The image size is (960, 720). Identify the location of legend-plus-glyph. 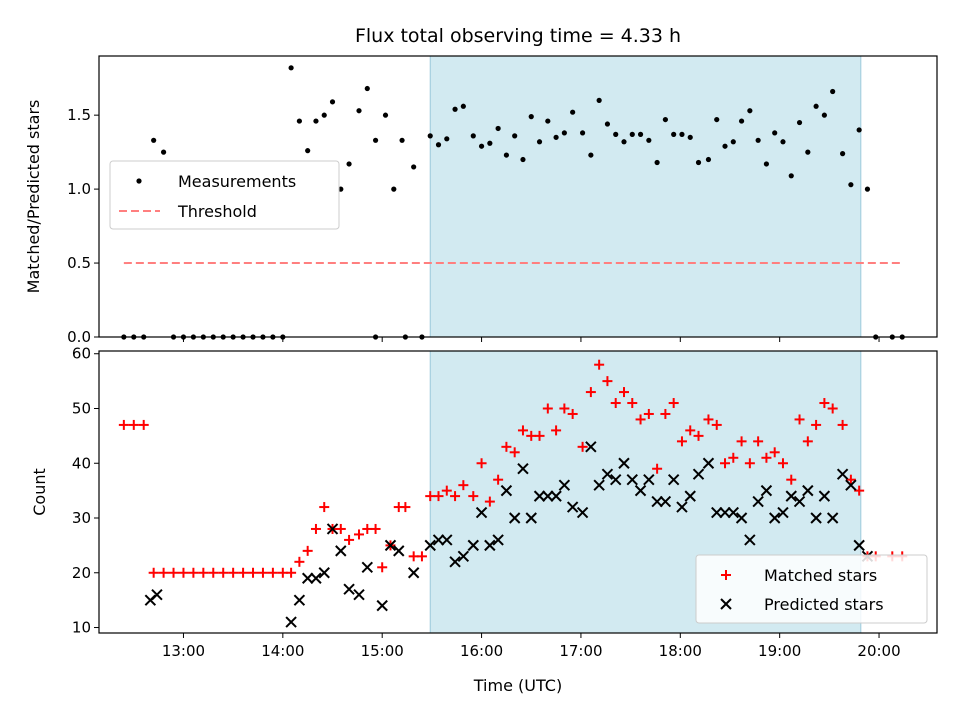
(726, 575).